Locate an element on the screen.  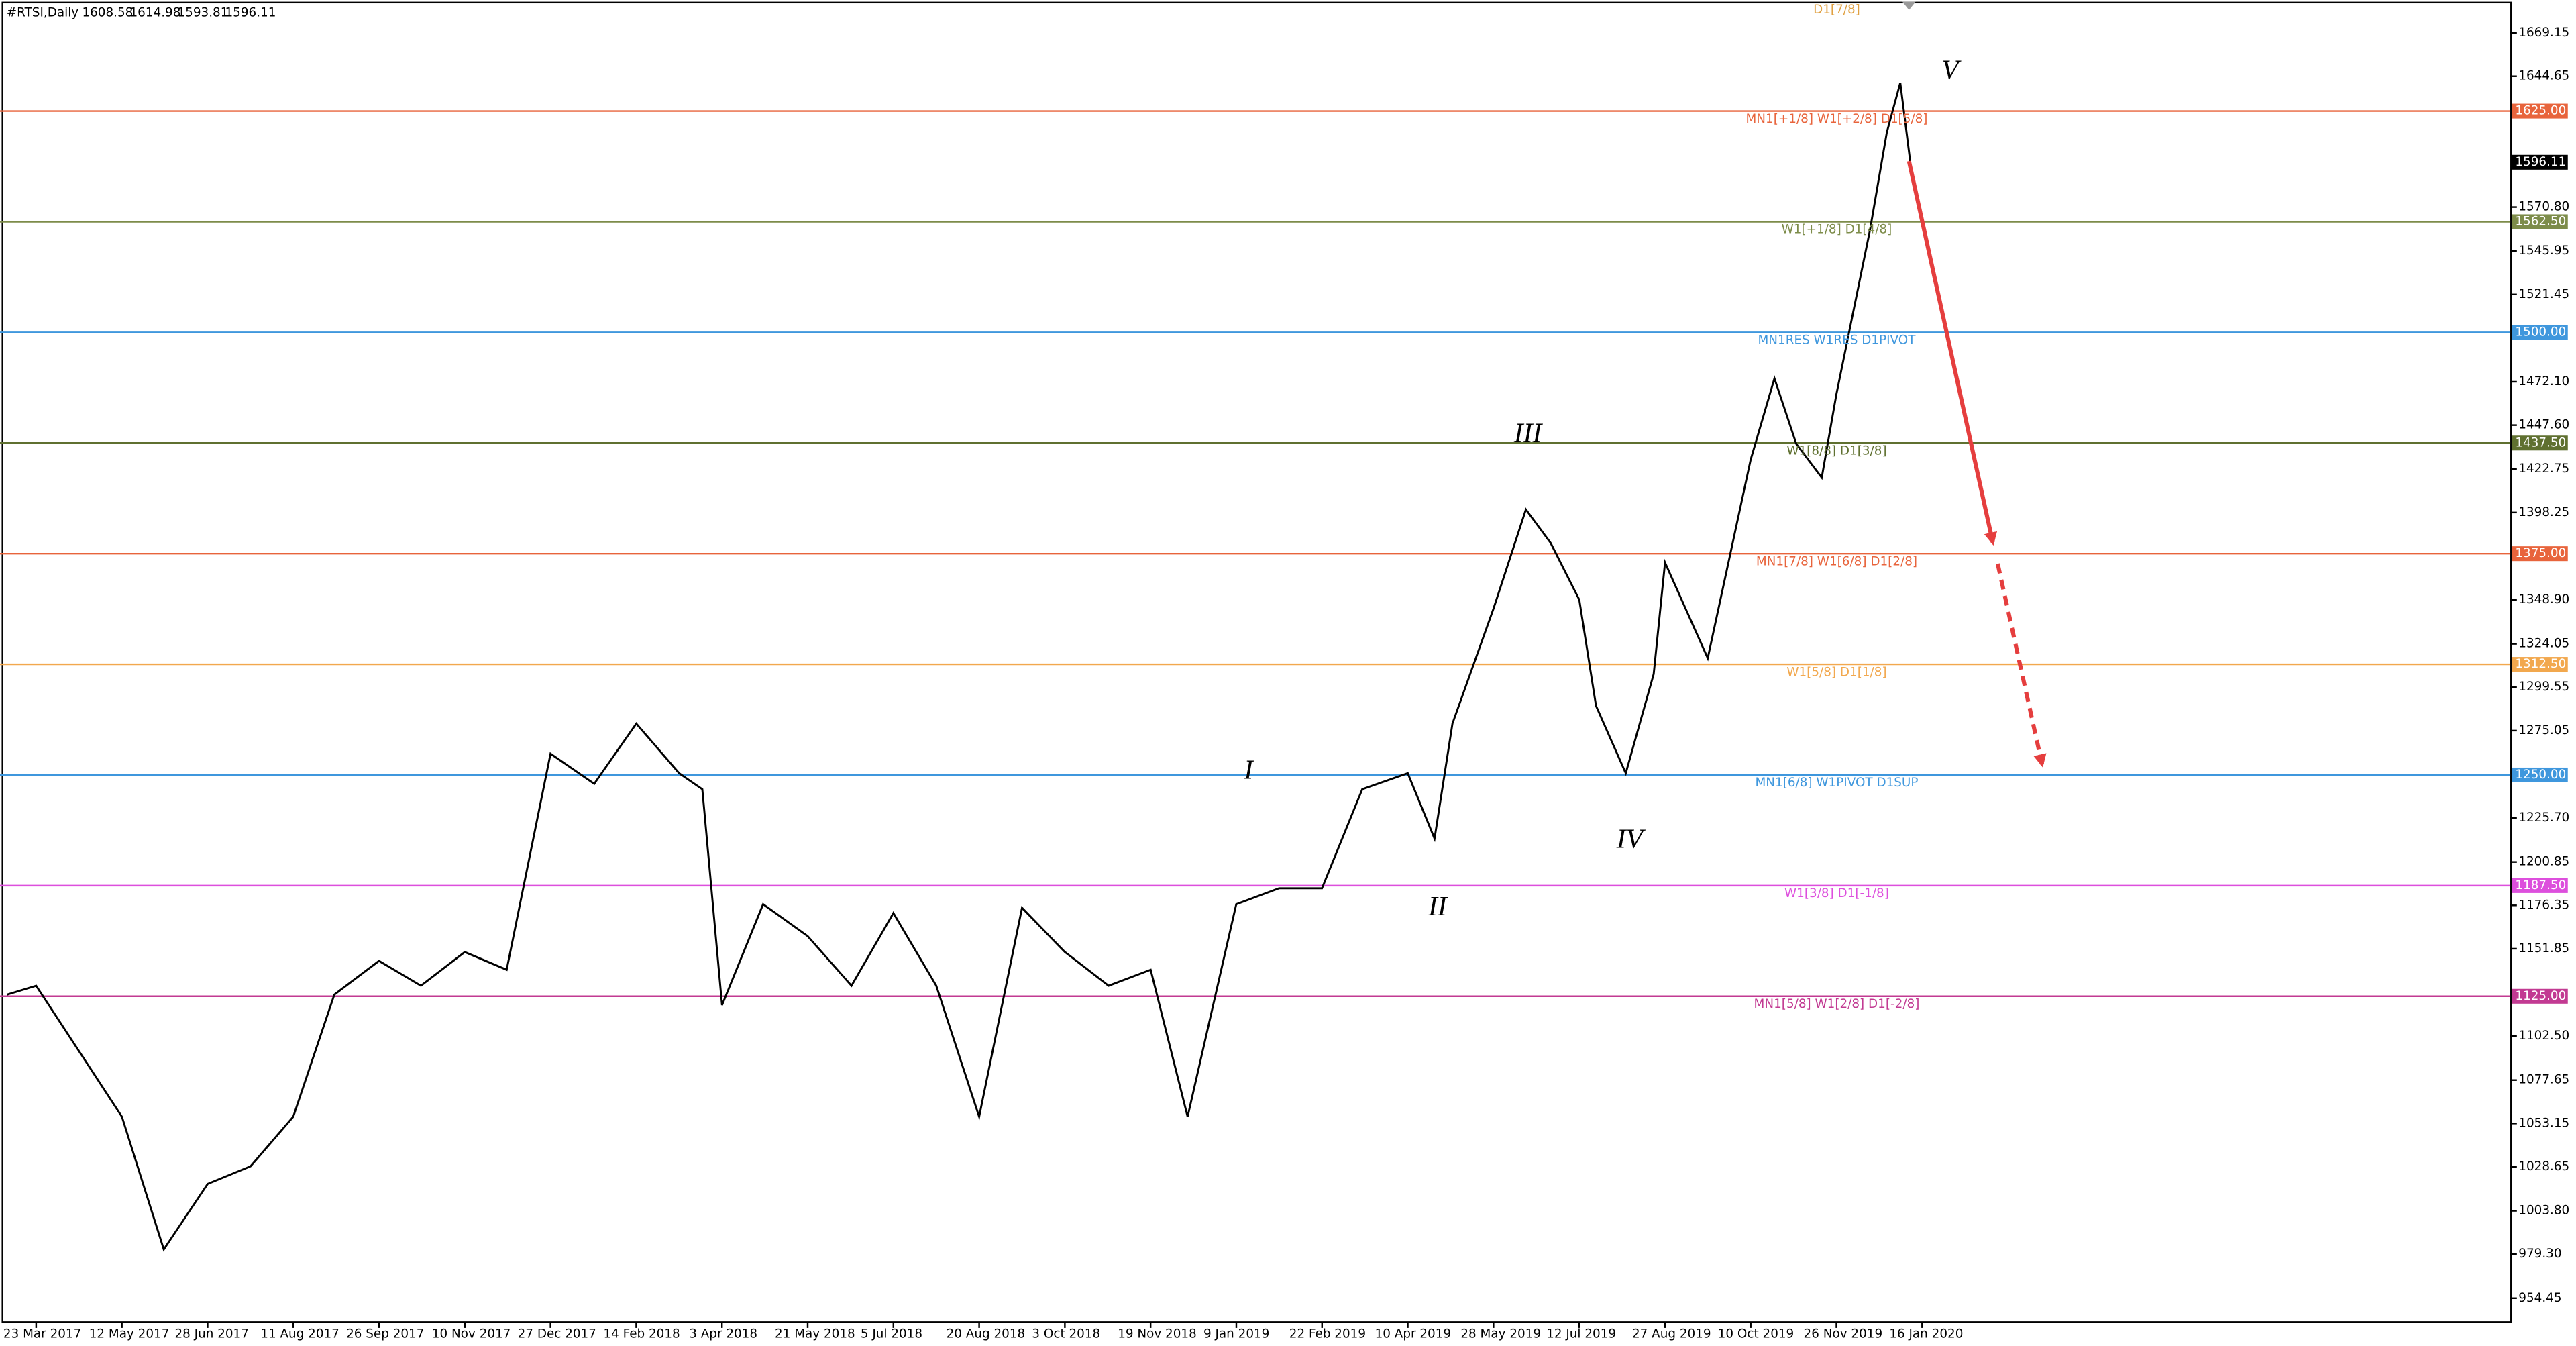
x-tick-label: 22 Feb 2019 is located at coordinates (1327, 1334).